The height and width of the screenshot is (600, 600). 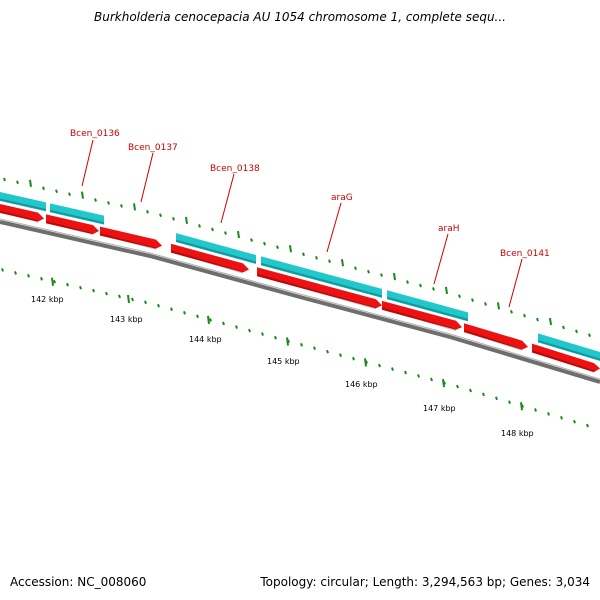 What do you see at coordinates (95, 134) in the screenshot?
I see `gene-label-bcen-0136: Bcen_0136` at bounding box center [95, 134].